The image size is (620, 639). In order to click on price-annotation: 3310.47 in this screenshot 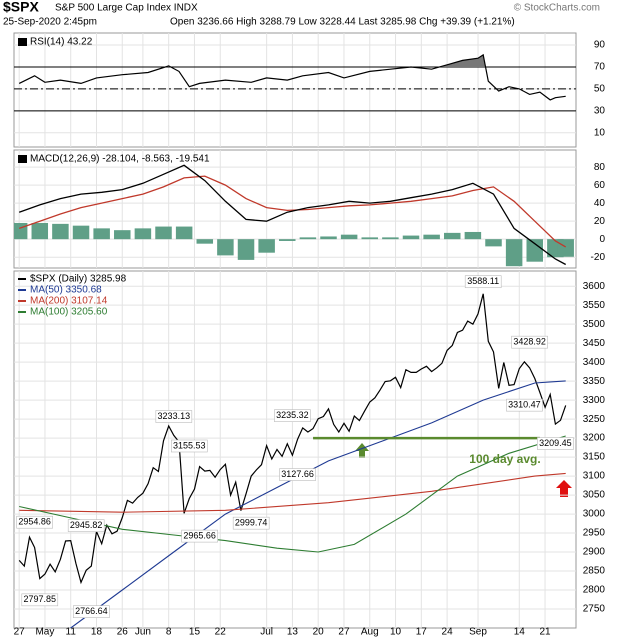, I will do `click(524, 405)`.